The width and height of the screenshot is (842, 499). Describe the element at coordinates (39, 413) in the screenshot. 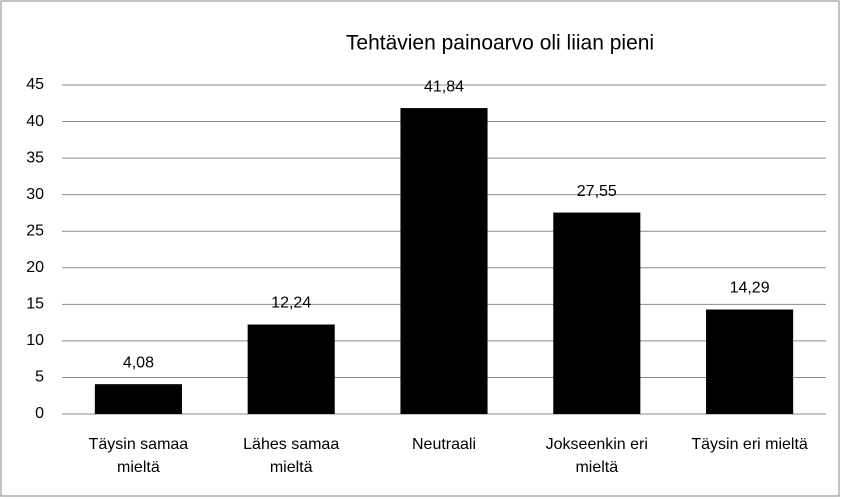

I see `y-tick-label: 0` at that location.